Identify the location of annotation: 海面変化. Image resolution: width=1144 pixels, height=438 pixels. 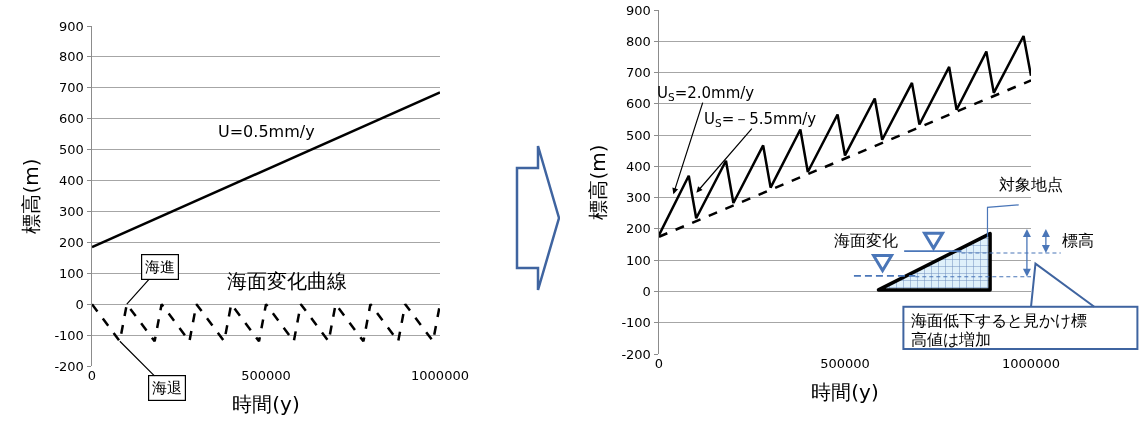
(866, 241).